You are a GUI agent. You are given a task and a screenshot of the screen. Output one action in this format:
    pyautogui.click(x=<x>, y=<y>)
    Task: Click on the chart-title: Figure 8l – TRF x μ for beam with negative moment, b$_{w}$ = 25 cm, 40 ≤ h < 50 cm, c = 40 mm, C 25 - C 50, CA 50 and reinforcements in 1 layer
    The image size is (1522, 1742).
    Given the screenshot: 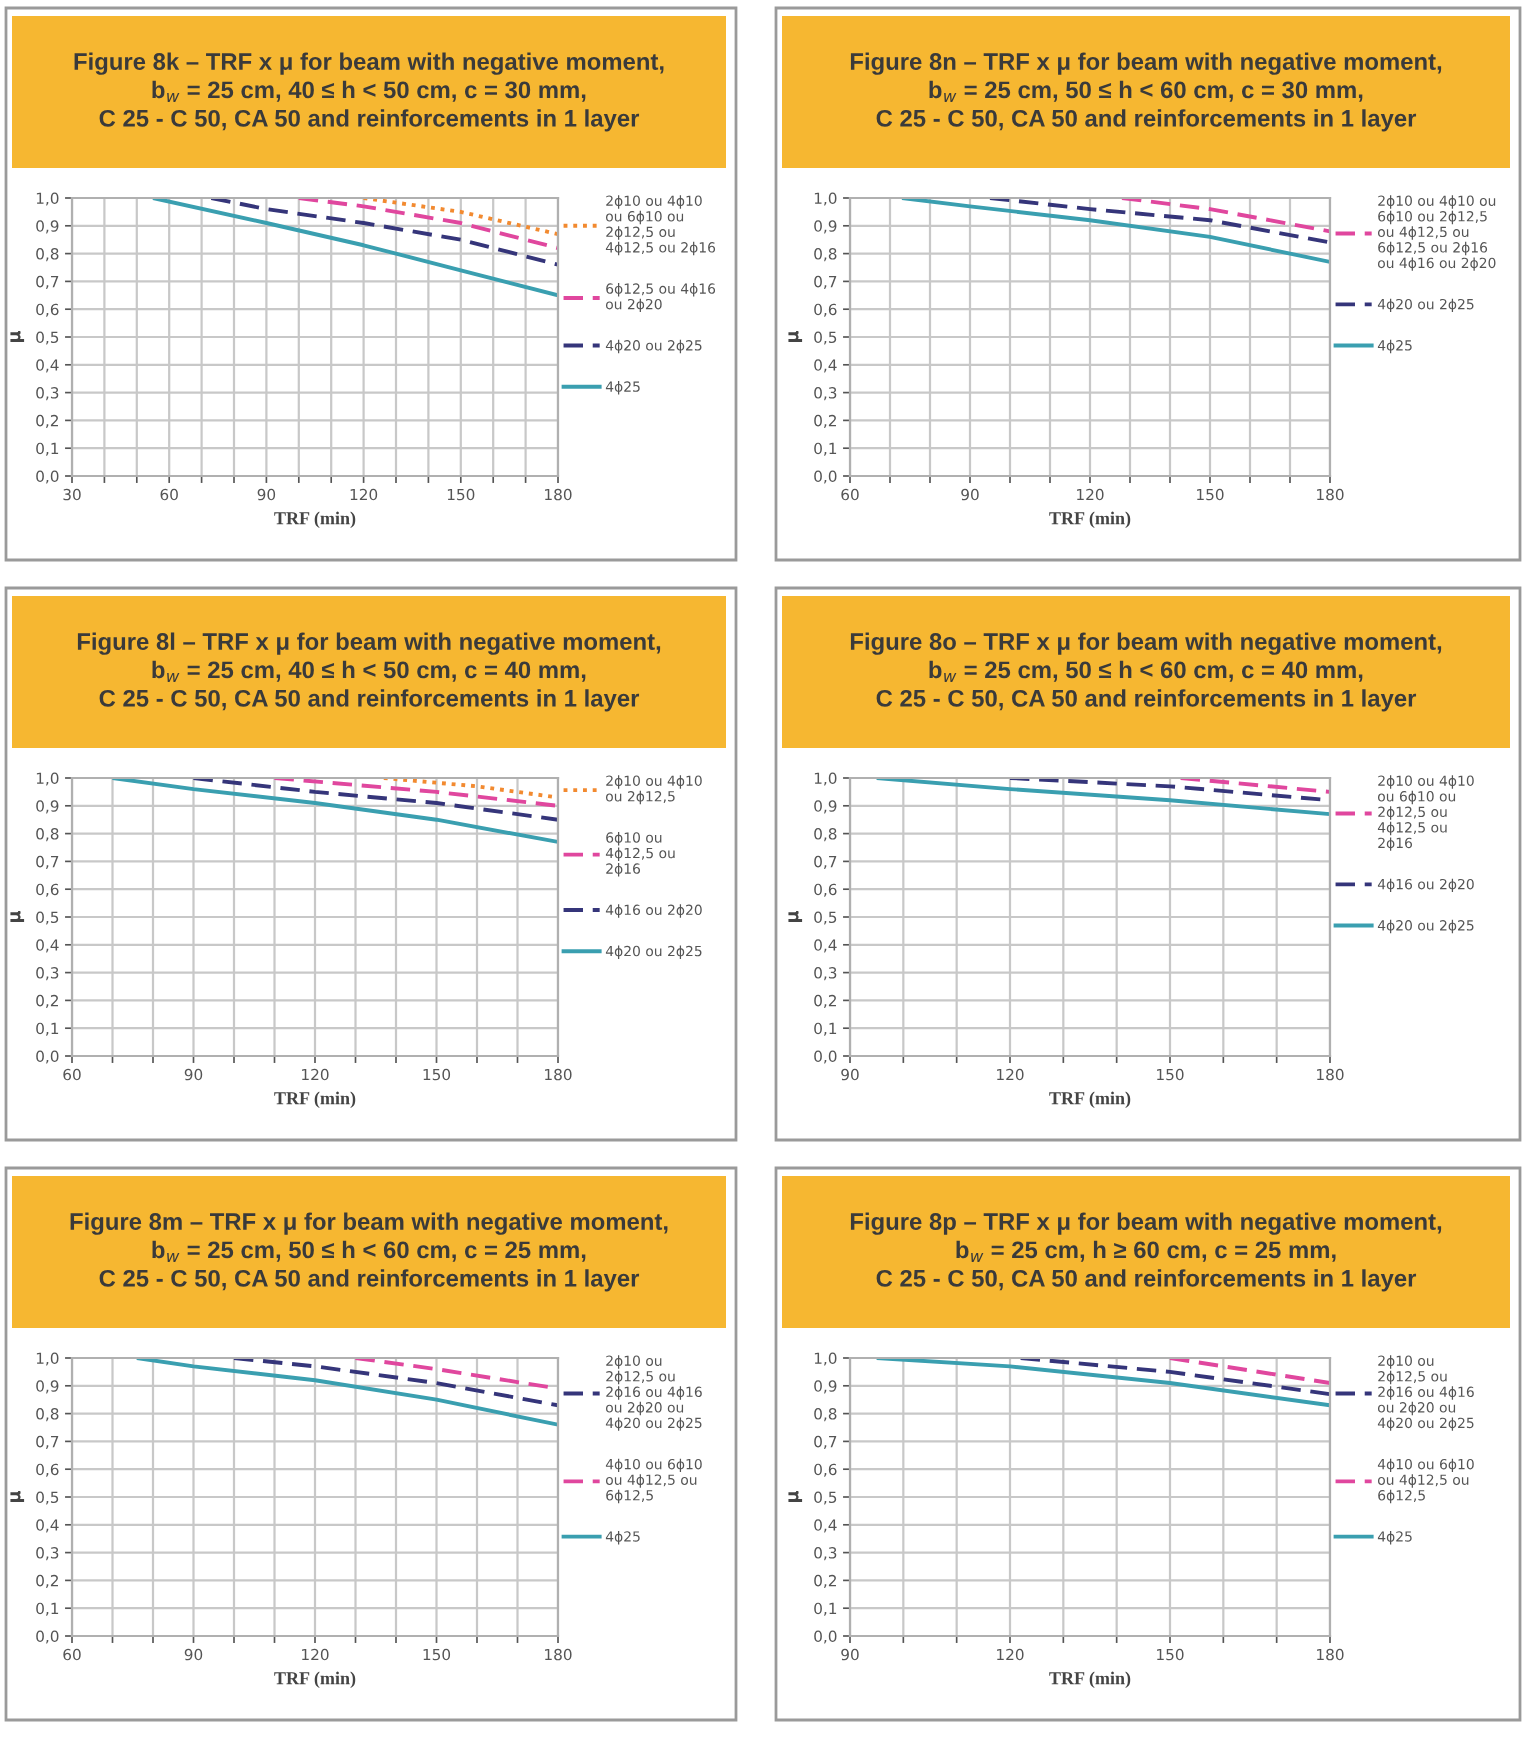 What is the action you would take?
    pyautogui.click(x=369, y=672)
    